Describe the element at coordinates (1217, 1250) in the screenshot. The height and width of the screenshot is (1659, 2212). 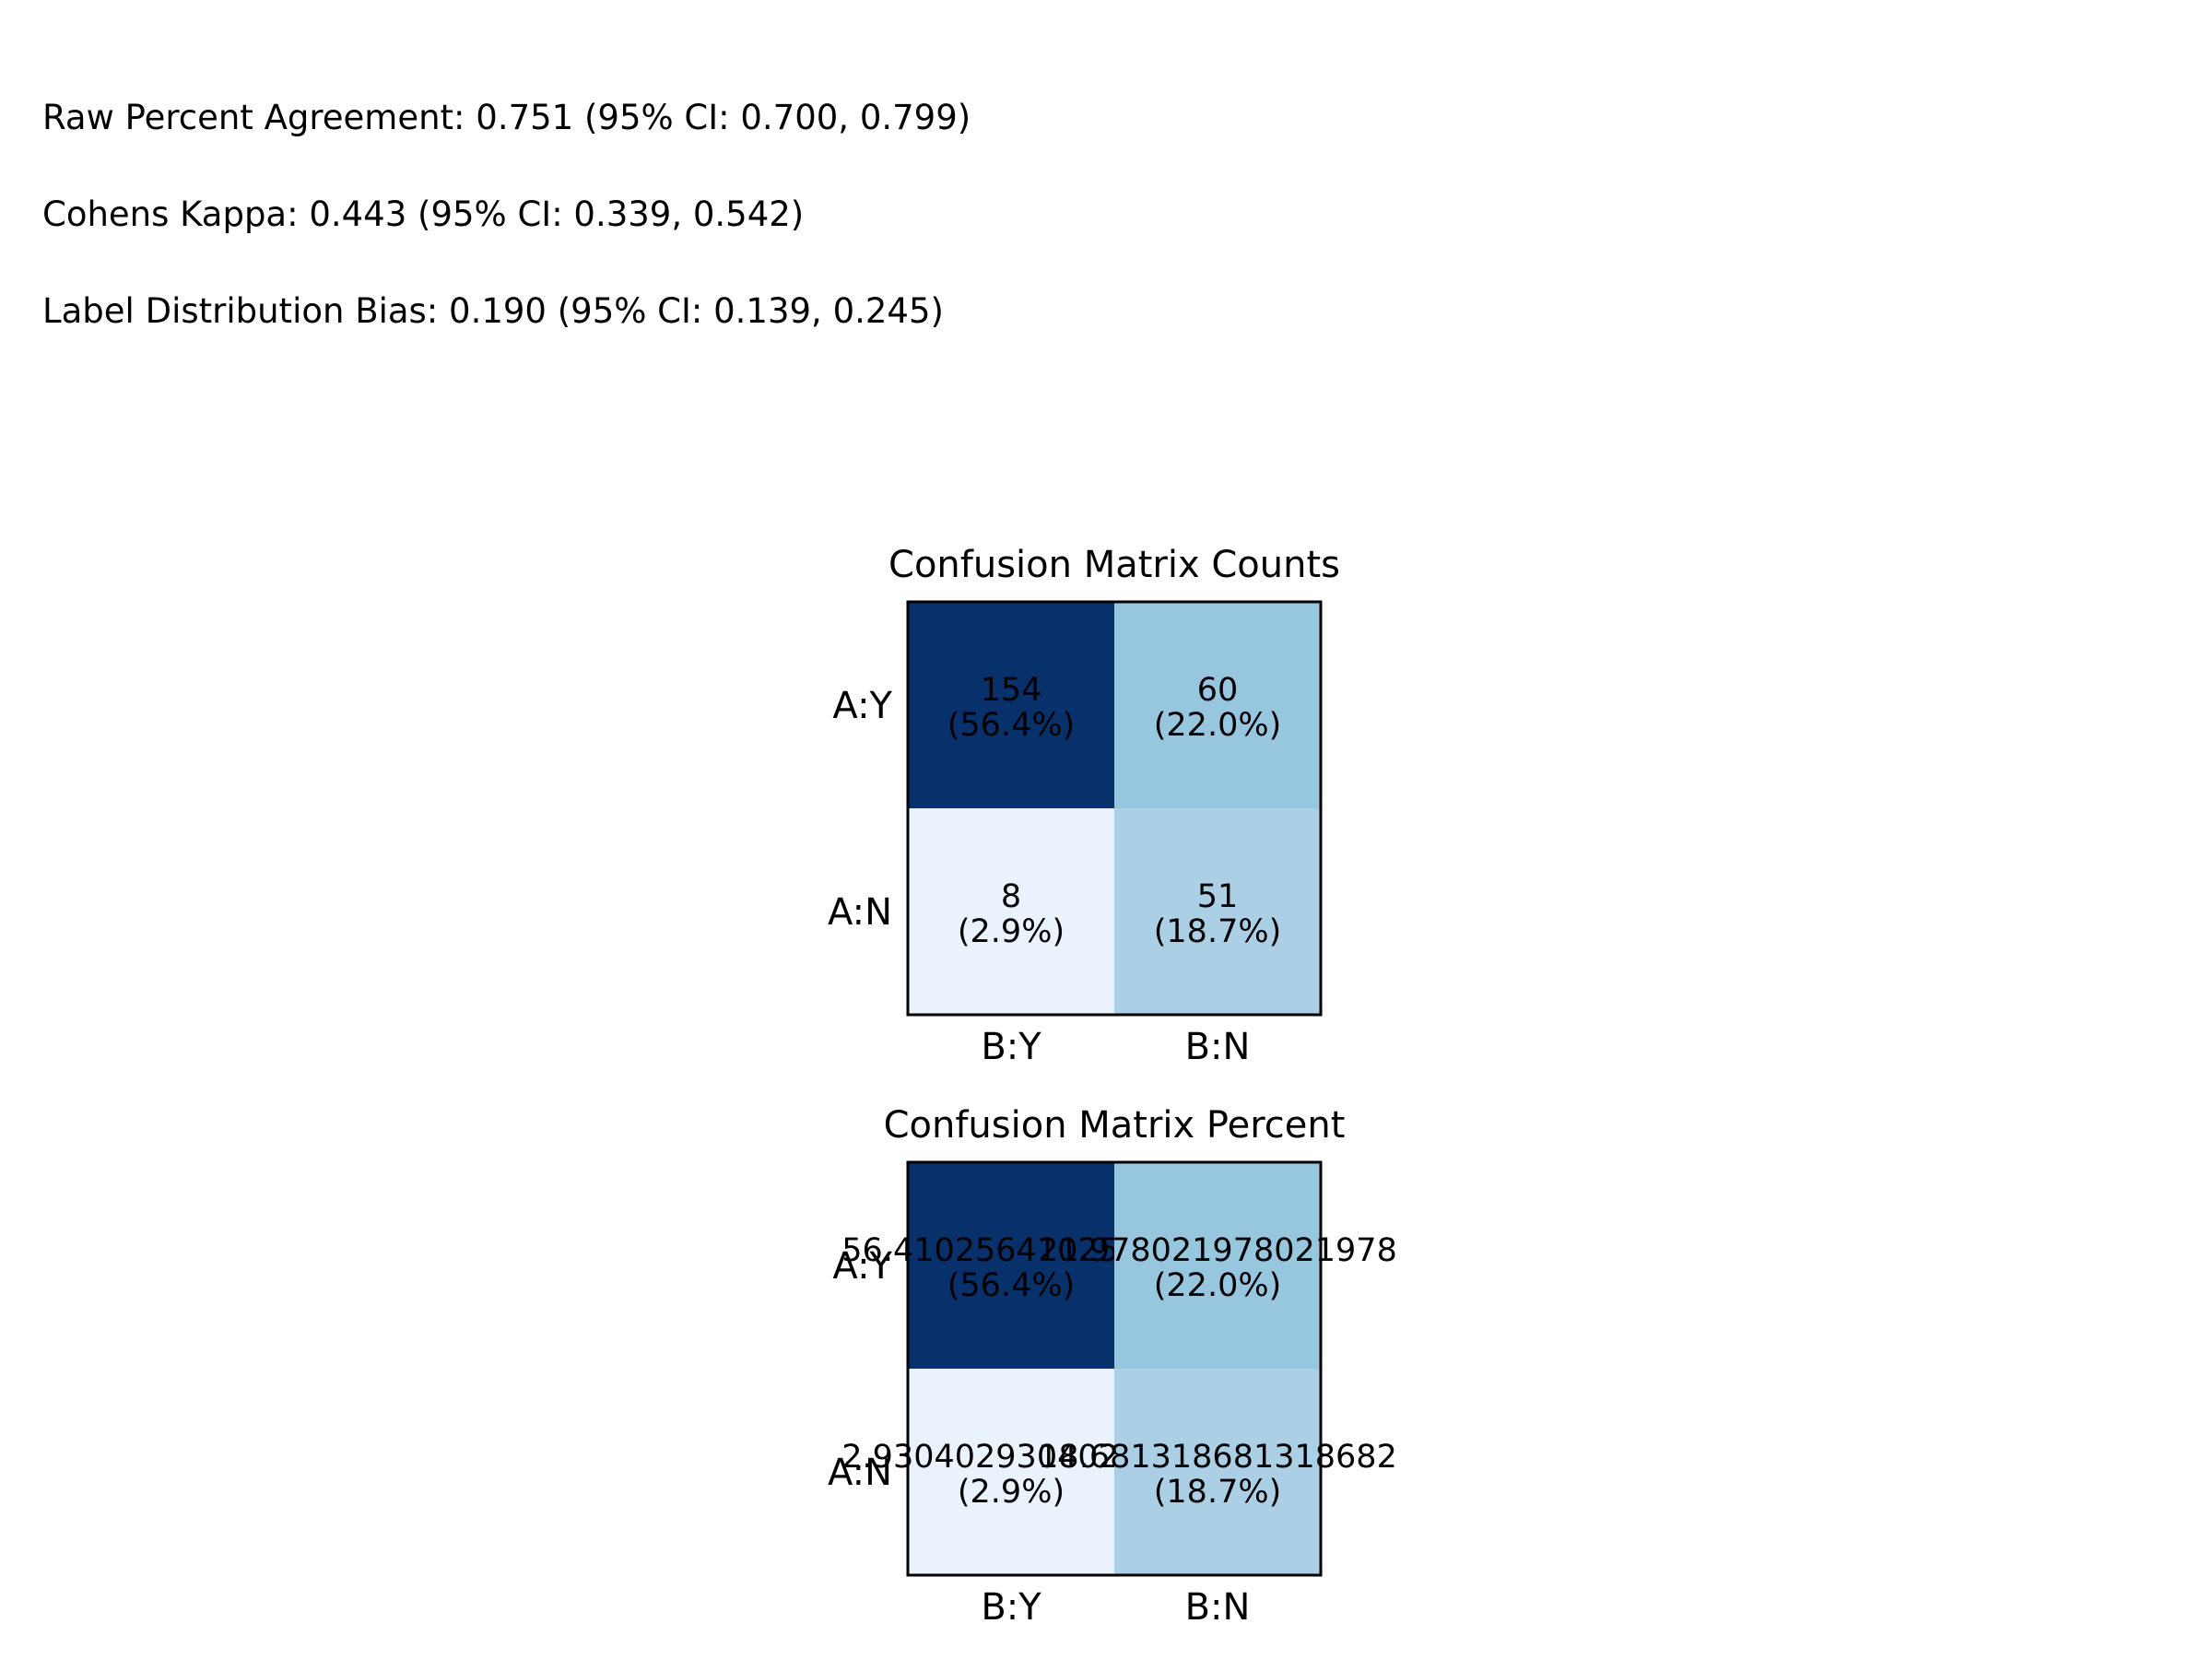
I see `matrix-percent-cell-value-r0c1: 21.978021978021978` at that location.